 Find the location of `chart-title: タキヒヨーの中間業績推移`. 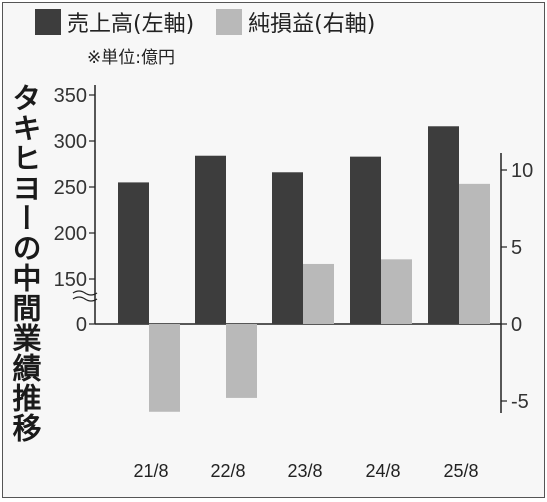

chart-title: タキヒヨーの中間業績推移 is located at coordinates (25, 263).